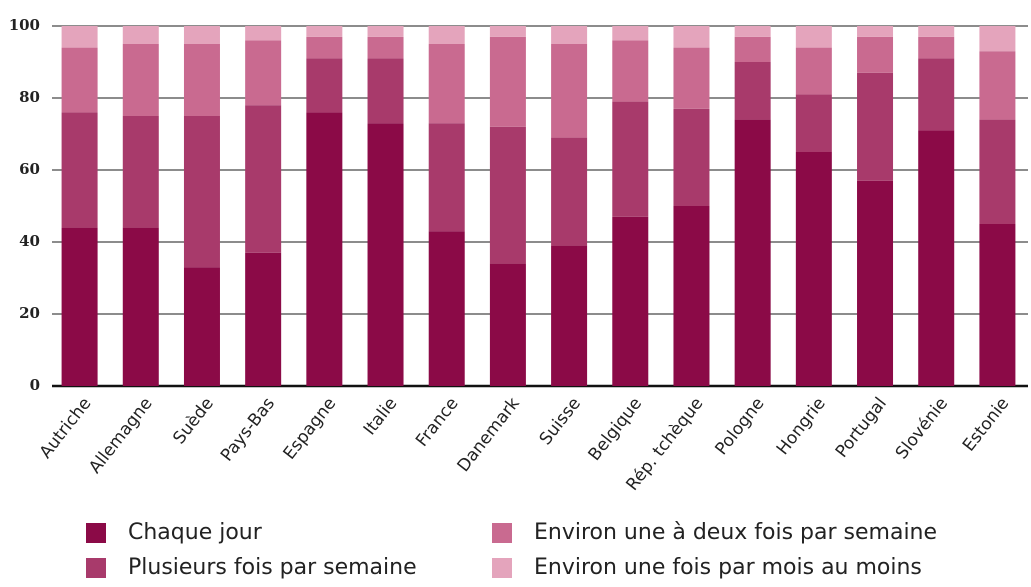 The height and width of the screenshot is (587, 1031). Describe the element at coordinates (29, 169) in the screenshot. I see `y-tick-label: 60` at that location.